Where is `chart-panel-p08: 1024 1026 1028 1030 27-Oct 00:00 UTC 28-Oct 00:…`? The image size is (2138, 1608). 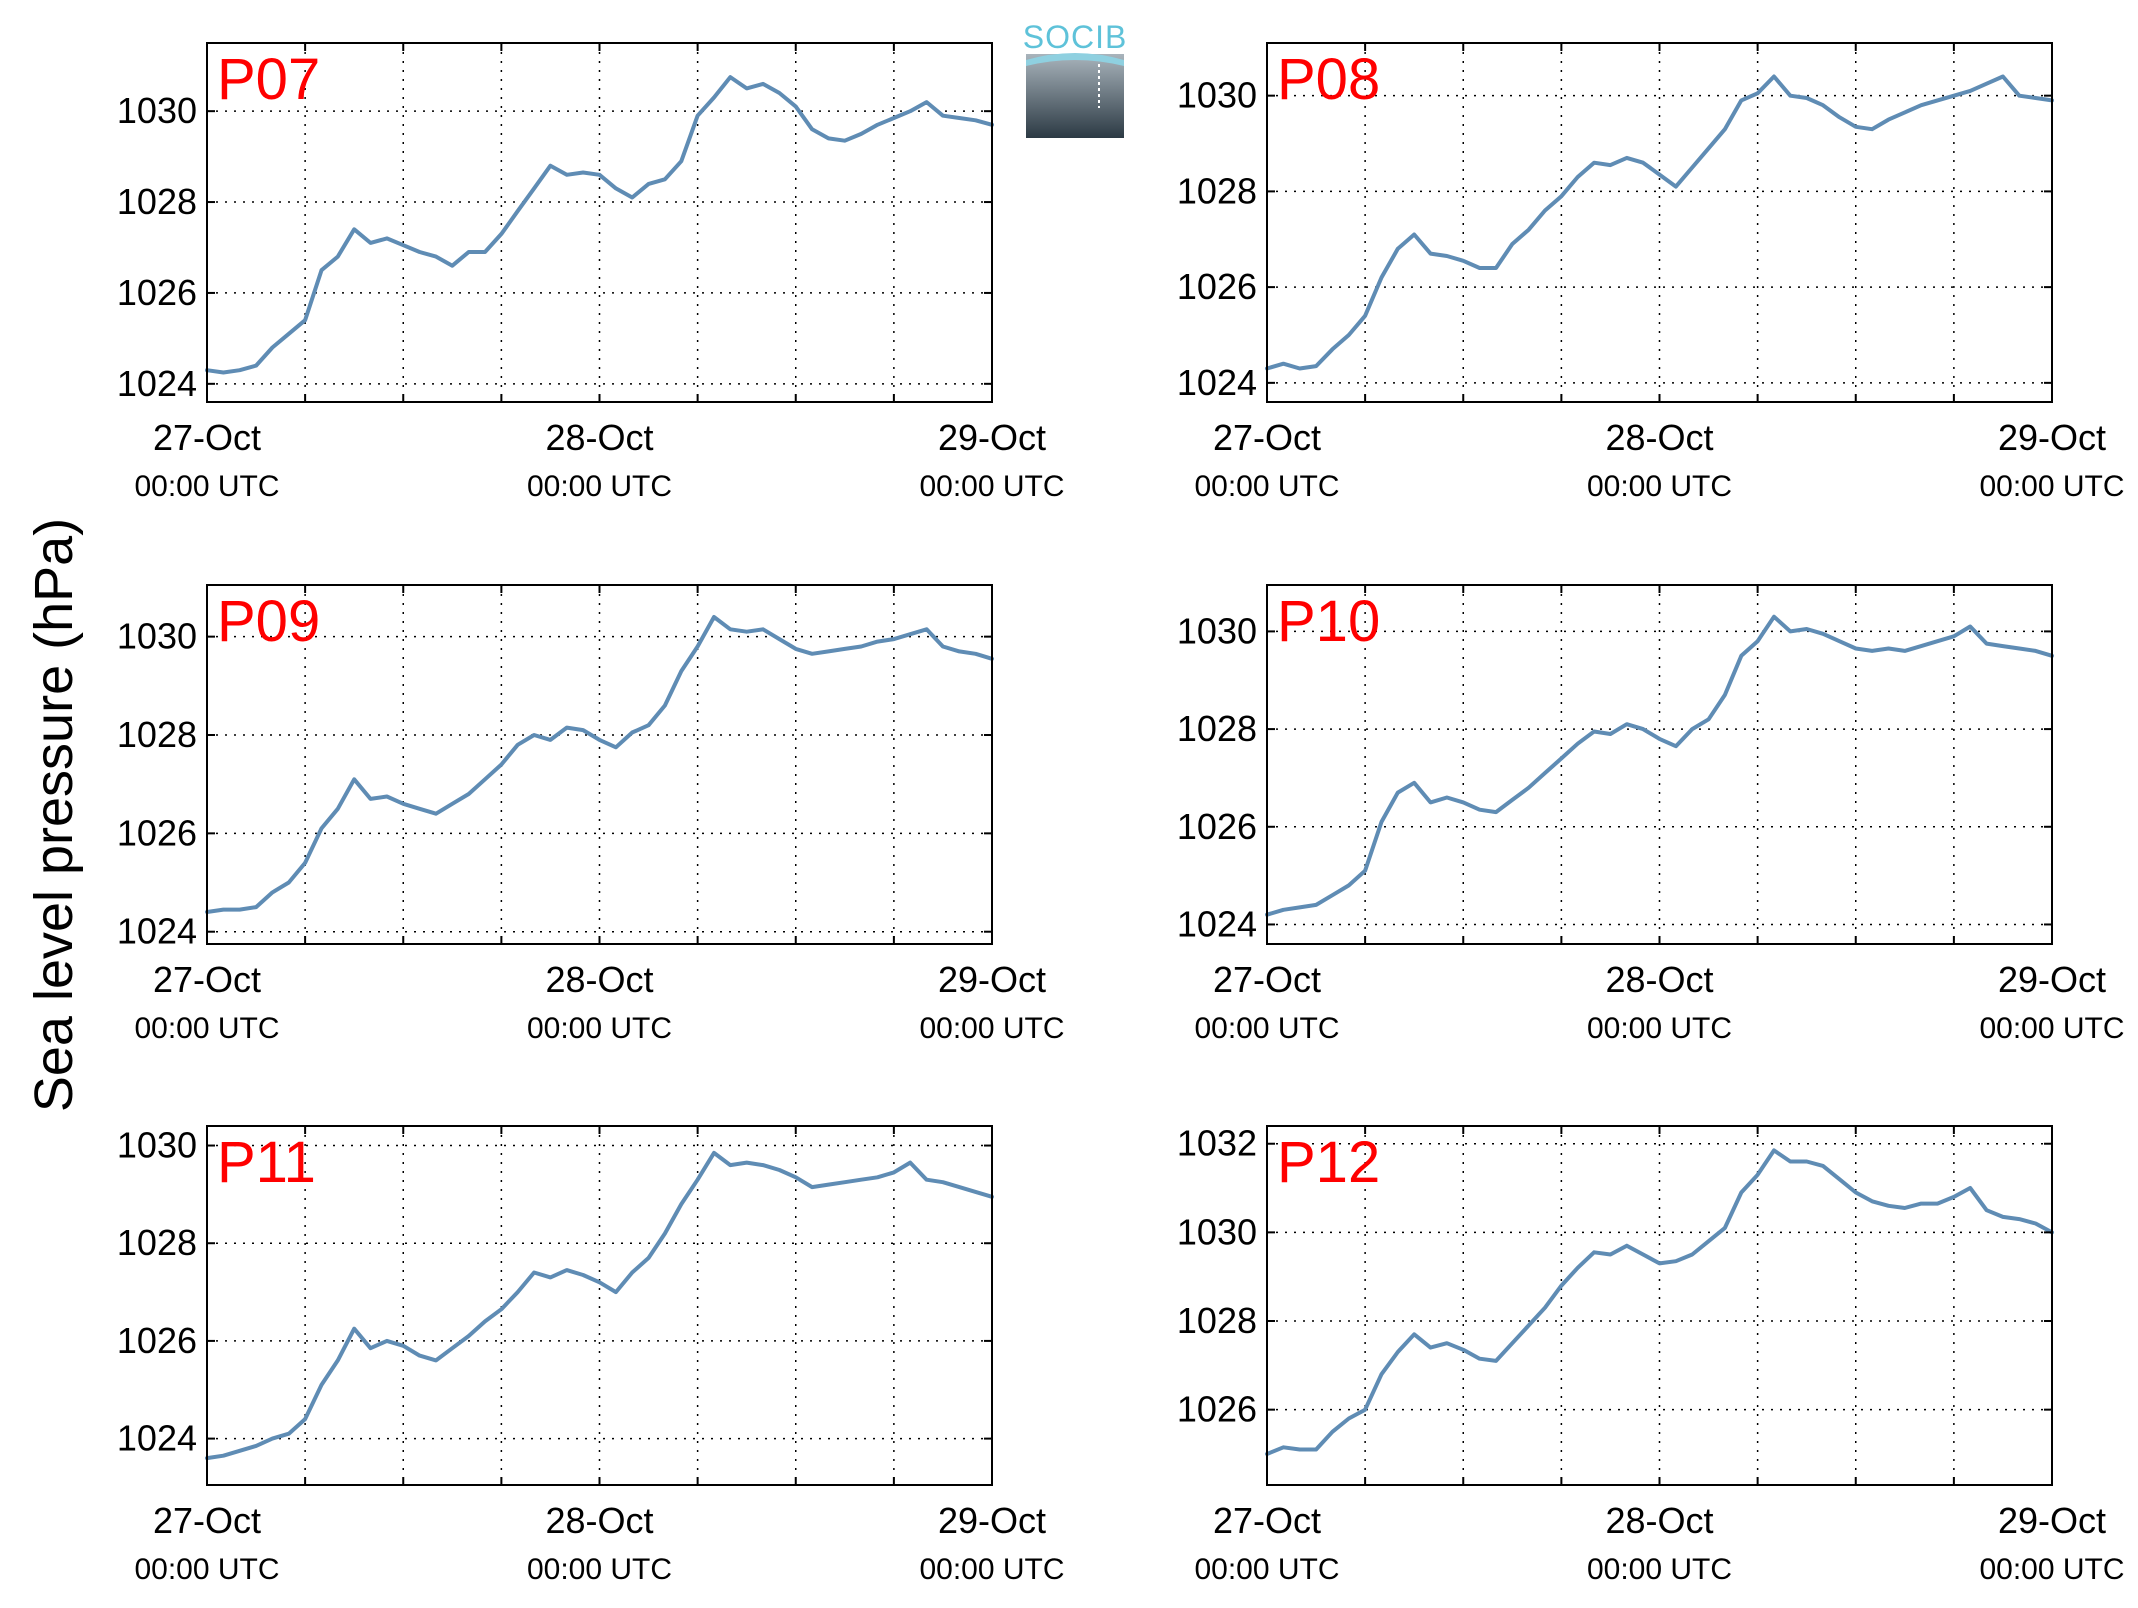 chart-panel-p08: 1024 1026 1028 1030 27-Oct 00:00 UTC 28-Oct 00:… is located at coordinates (1651, 272).